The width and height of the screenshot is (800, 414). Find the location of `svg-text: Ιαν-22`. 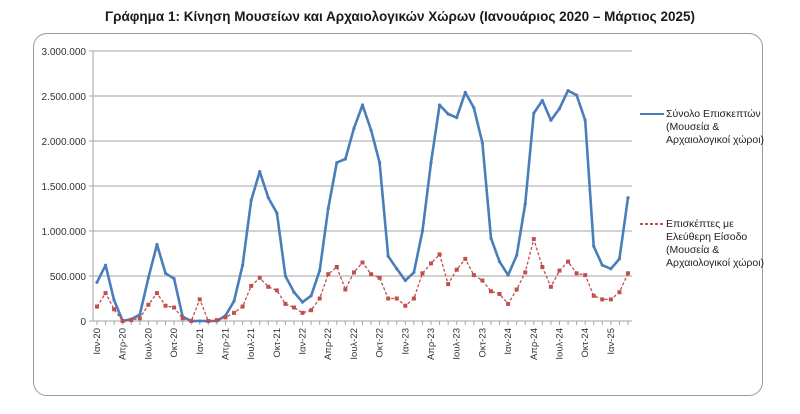

svg-text: Ιαν-22 is located at coordinates (303, 341).